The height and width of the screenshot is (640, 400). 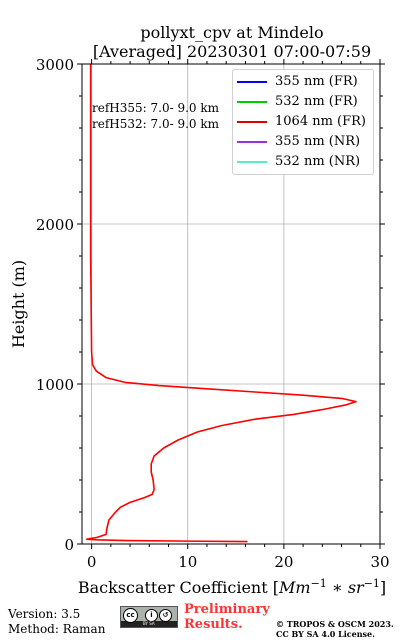 What do you see at coordinates (213, 624) in the screenshot?
I see `preliminary-line-2: Results.` at bounding box center [213, 624].